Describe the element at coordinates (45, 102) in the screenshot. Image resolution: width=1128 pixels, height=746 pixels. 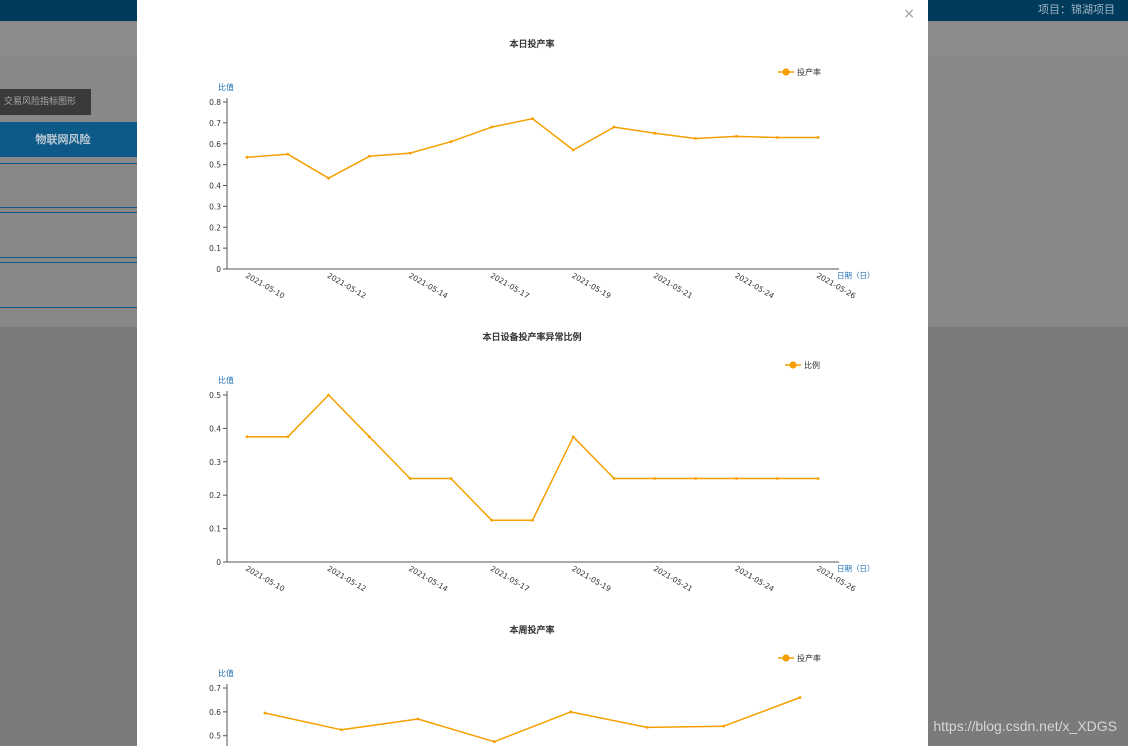
I see `risk-chart-chip: 交易风险指标图形` at that location.